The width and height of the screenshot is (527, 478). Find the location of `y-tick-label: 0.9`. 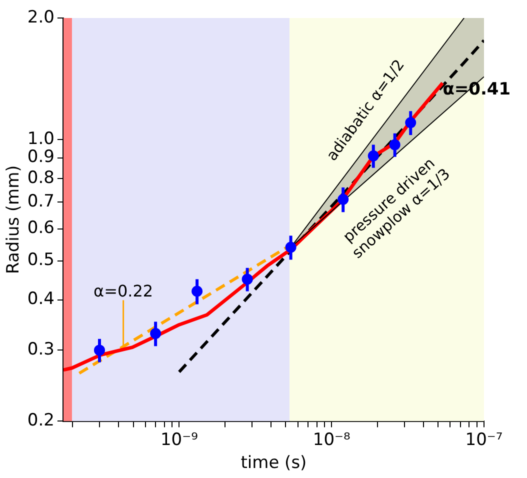

y-tick-label: 0.9 is located at coordinates (40, 157).